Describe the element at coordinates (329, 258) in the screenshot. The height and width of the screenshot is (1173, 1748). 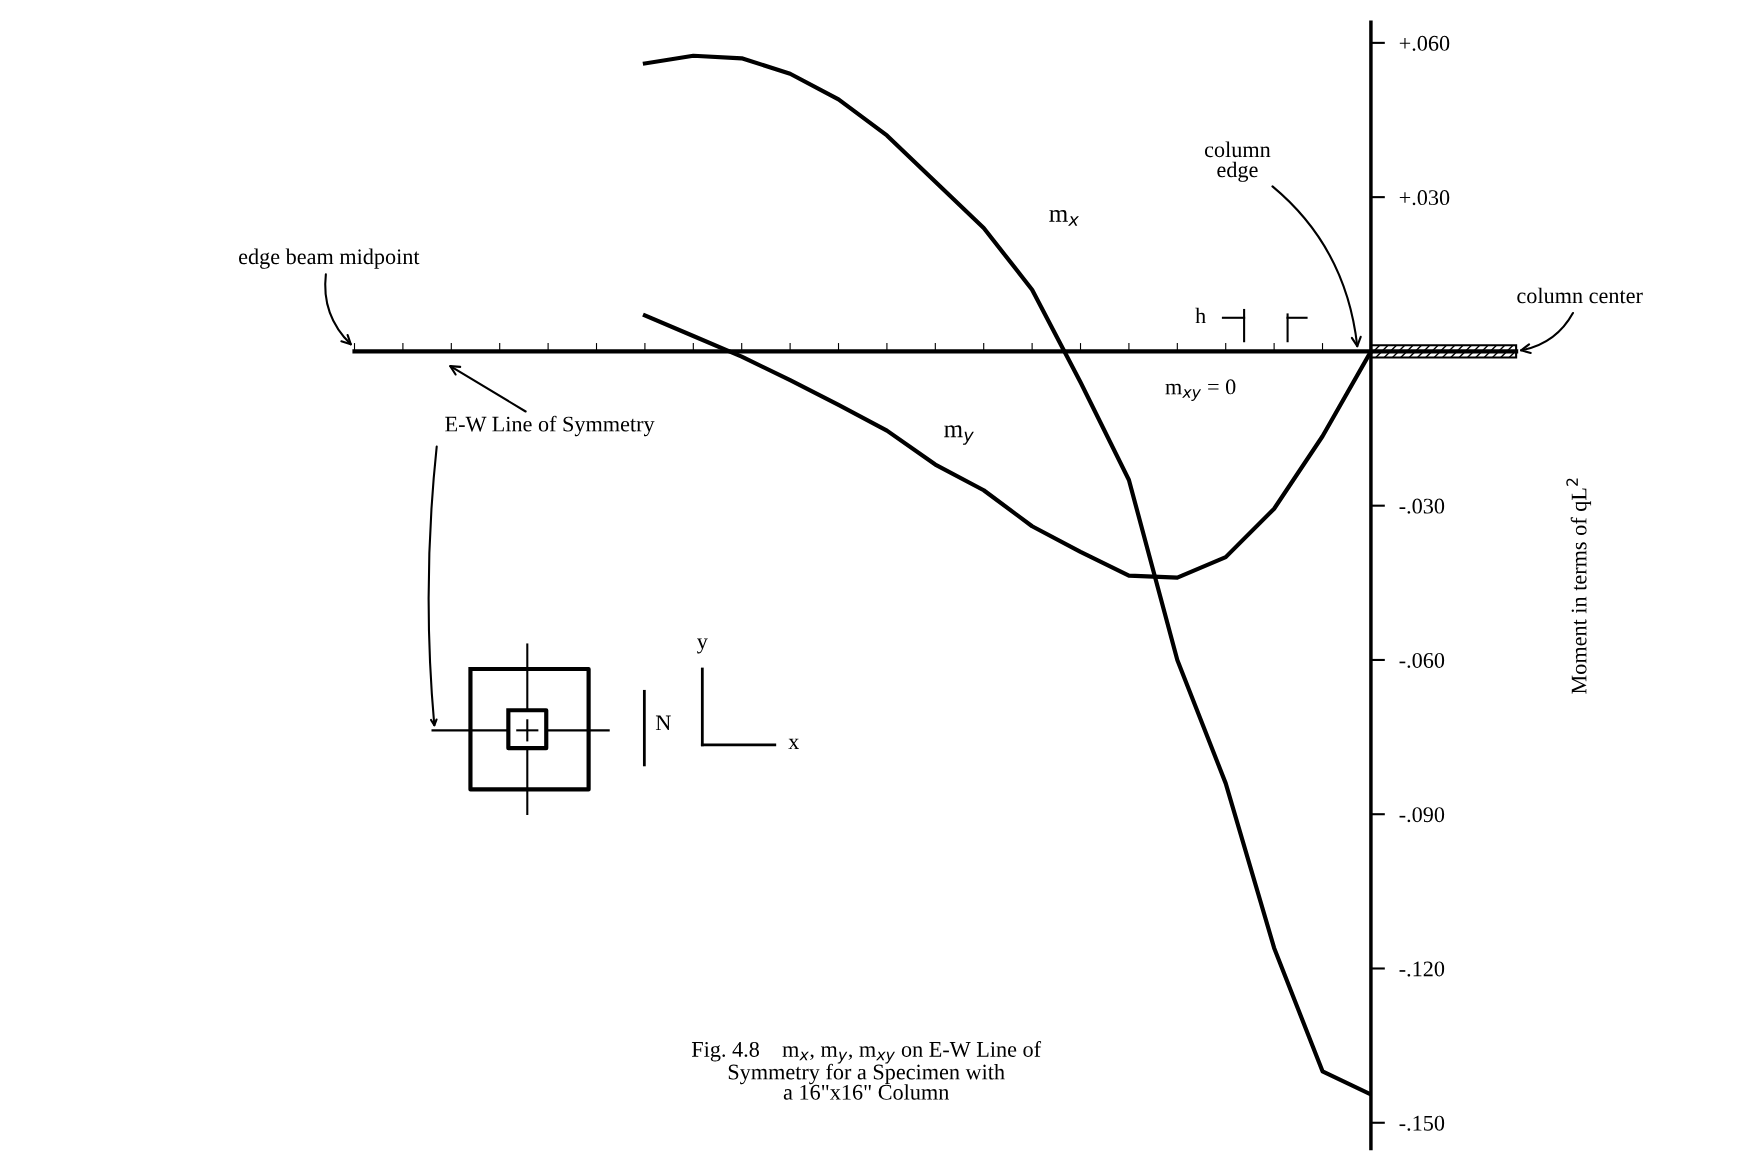
I see `annotation: edge beam midpoint` at that location.